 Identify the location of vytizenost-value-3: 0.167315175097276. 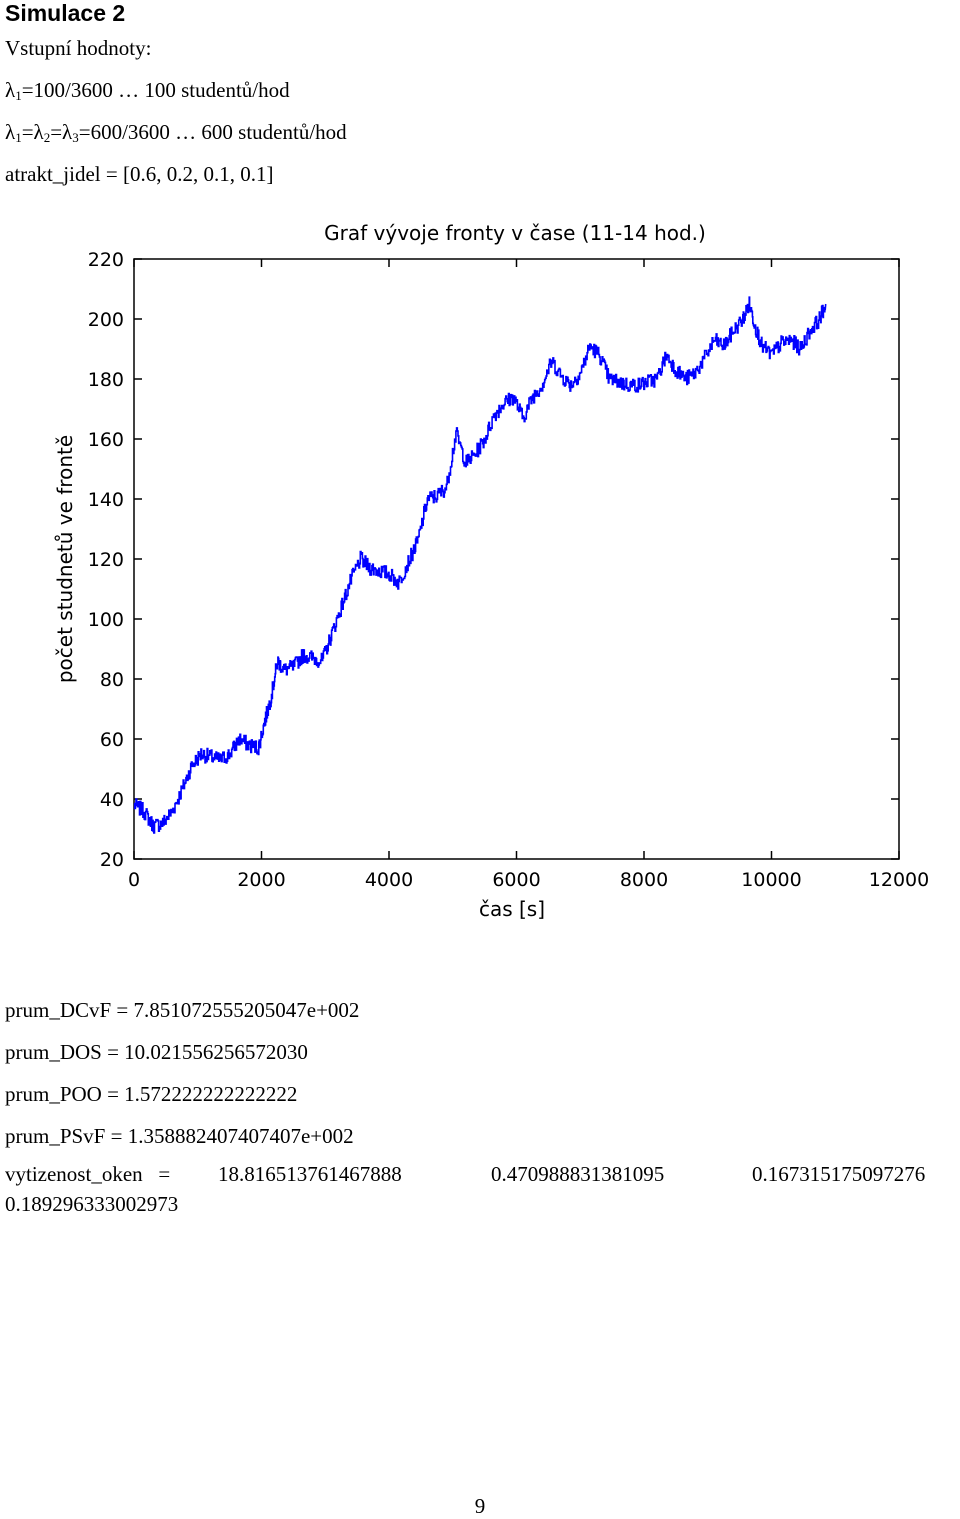
(839, 1174).